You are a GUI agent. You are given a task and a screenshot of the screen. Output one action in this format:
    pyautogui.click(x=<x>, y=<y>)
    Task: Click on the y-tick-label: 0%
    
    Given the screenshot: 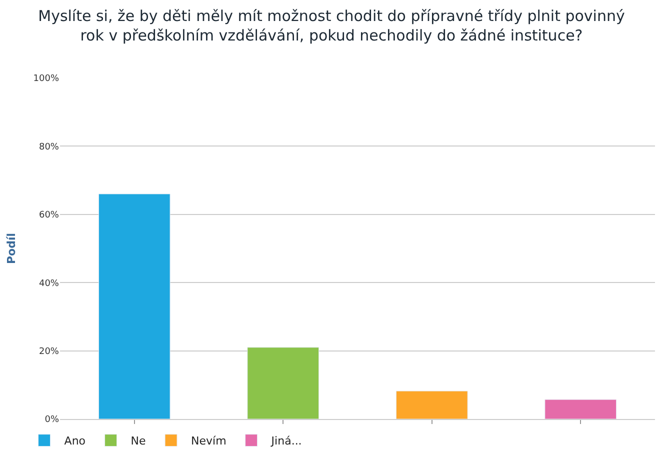 What is the action you would take?
    pyautogui.click(x=52, y=420)
    